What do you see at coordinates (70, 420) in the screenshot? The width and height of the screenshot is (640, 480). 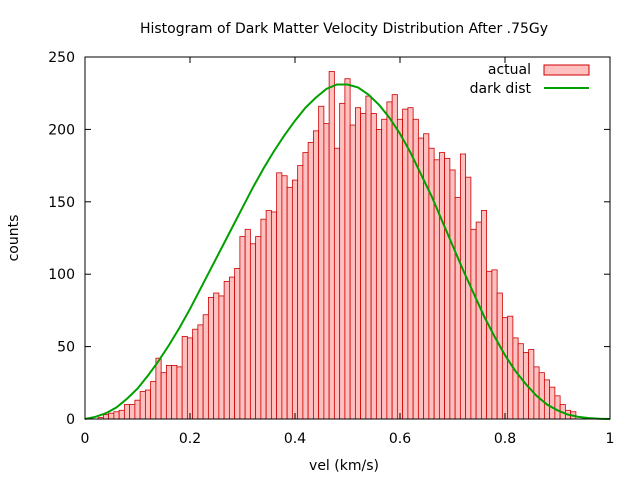 I see `y-tick-label: 0` at bounding box center [70, 420].